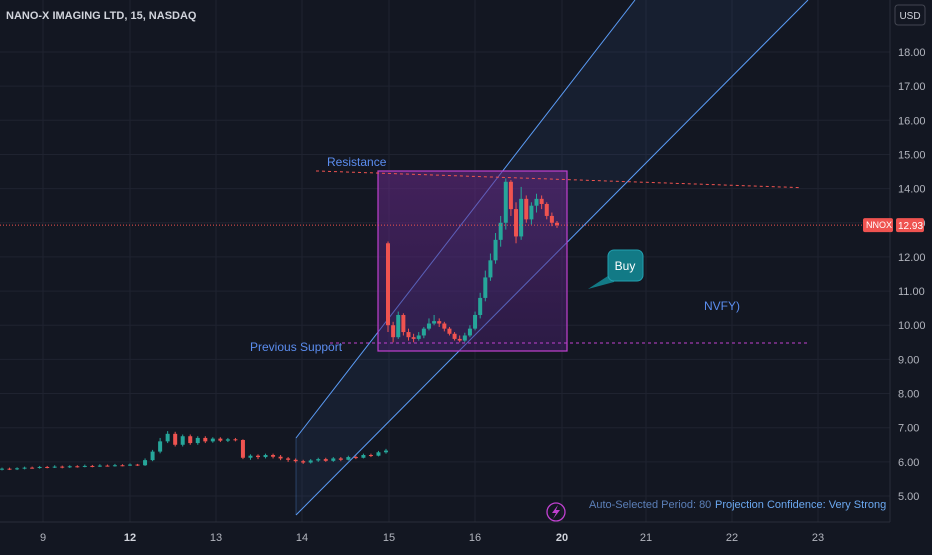 Image resolution: width=932 pixels, height=555 pixels. What do you see at coordinates (818, 538) in the screenshot?
I see `x-tick-label: 23` at bounding box center [818, 538].